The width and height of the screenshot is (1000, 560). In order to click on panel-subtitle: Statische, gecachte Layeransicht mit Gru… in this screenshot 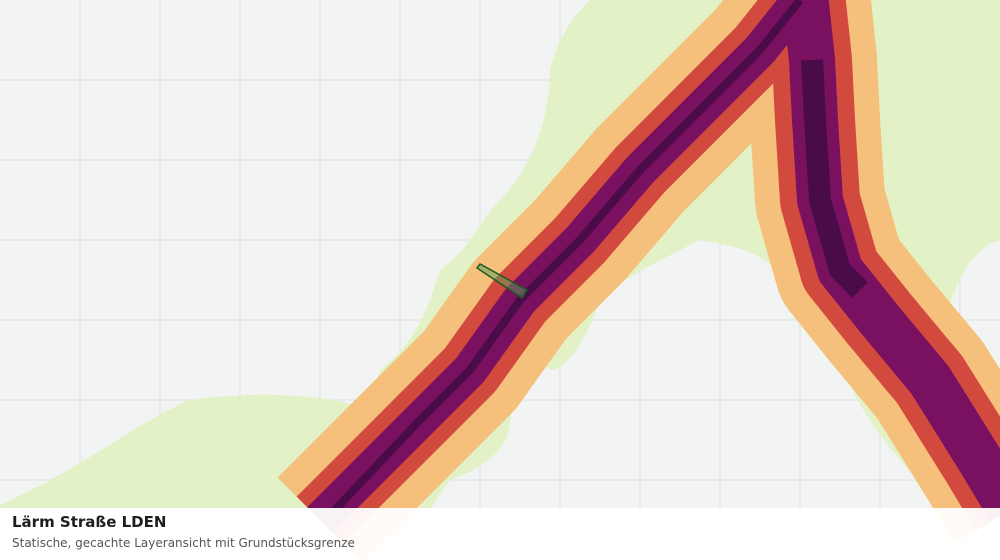, I will do `click(183, 543)`.